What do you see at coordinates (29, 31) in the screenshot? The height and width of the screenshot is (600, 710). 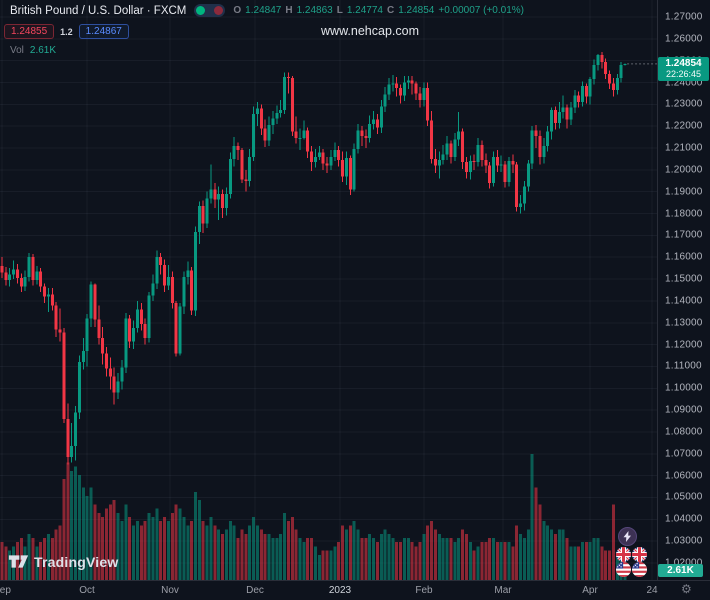 I see `bid-button: 1.24855` at bounding box center [29, 31].